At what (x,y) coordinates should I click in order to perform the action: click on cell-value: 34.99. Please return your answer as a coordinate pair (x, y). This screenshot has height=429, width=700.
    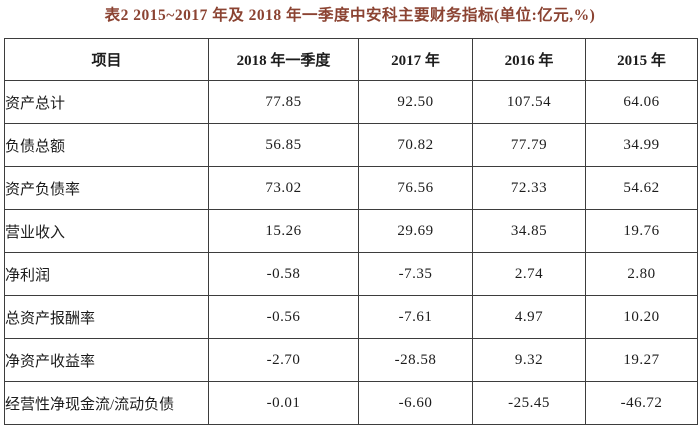
    Looking at the image, I should click on (641, 145).